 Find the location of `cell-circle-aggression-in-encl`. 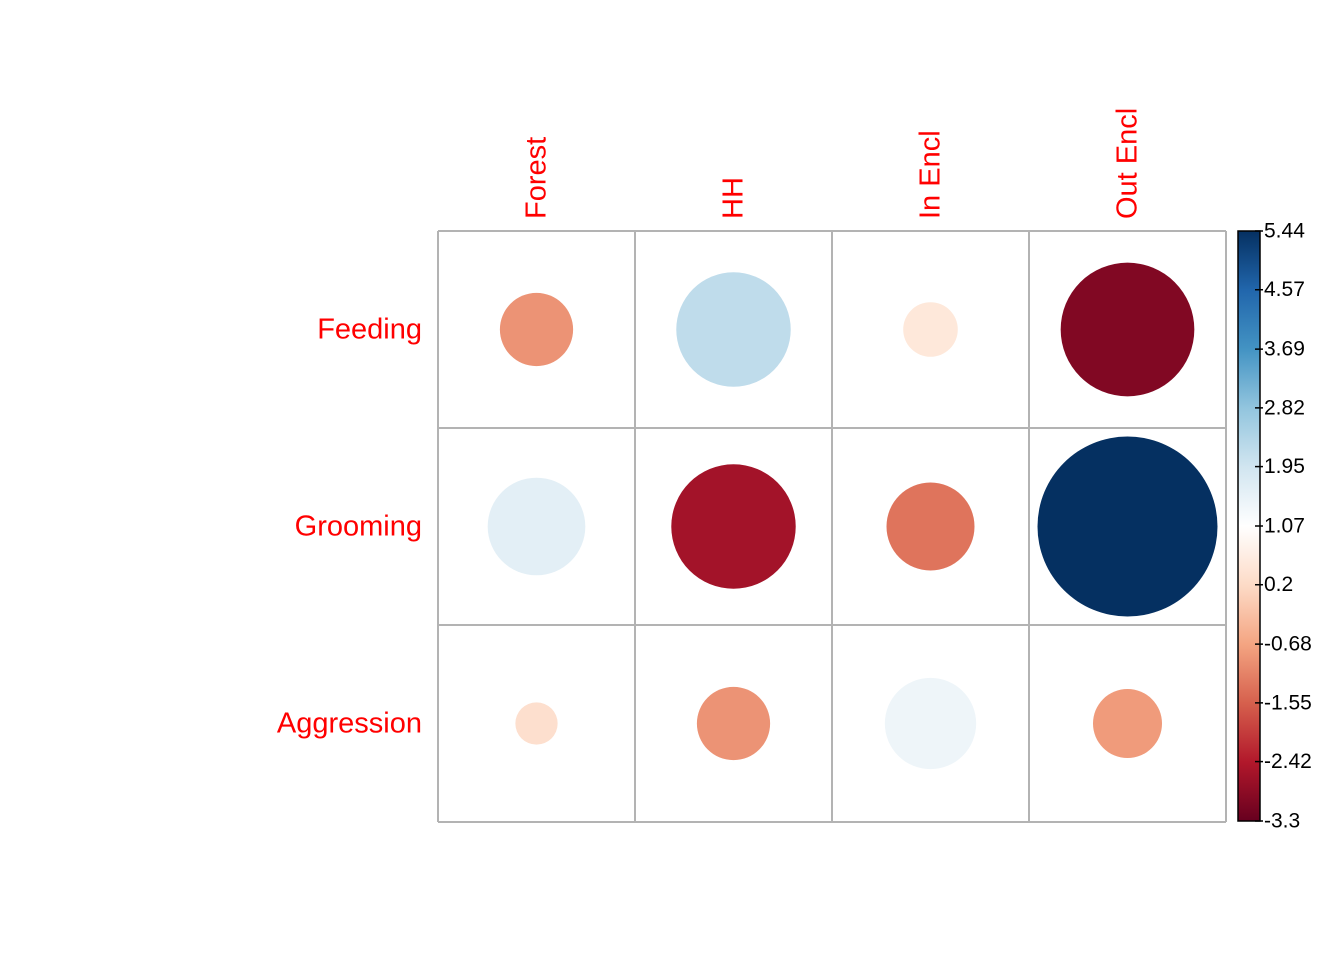

cell-circle-aggression-in-encl is located at coordinates (930, 723).